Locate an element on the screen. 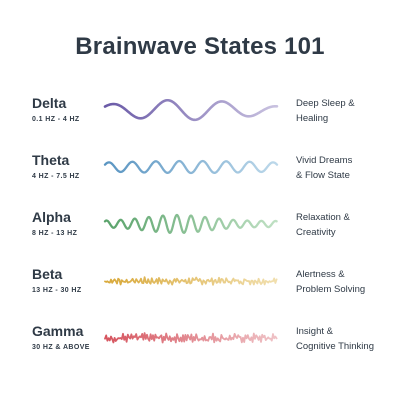 The image size is (400, 400). theta-wave-icon is located at coordinates (191, 167).